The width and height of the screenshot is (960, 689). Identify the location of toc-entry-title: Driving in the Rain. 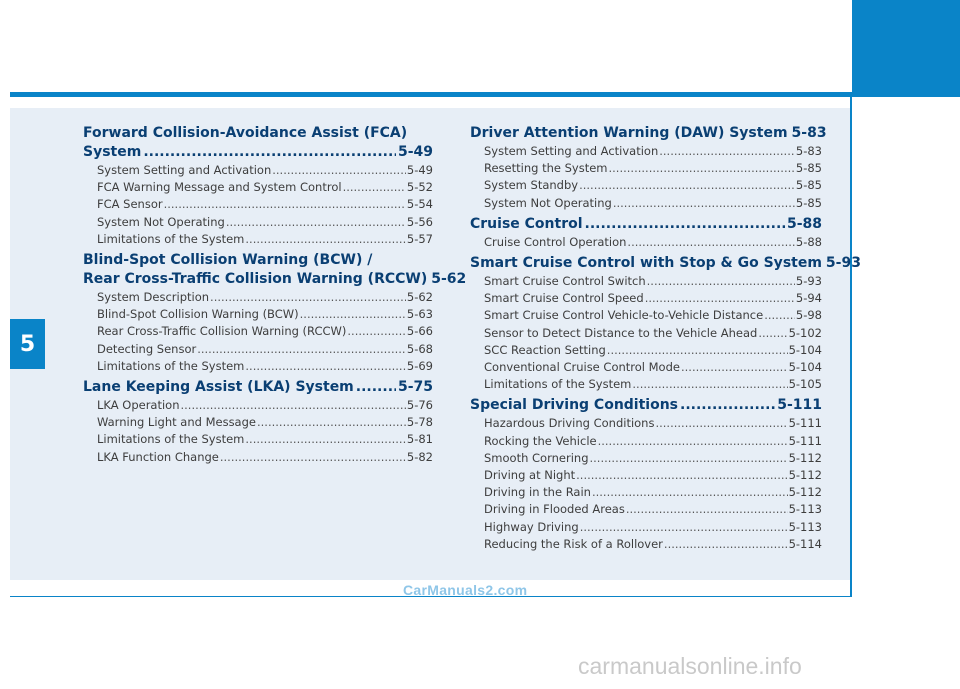
(537, 492).